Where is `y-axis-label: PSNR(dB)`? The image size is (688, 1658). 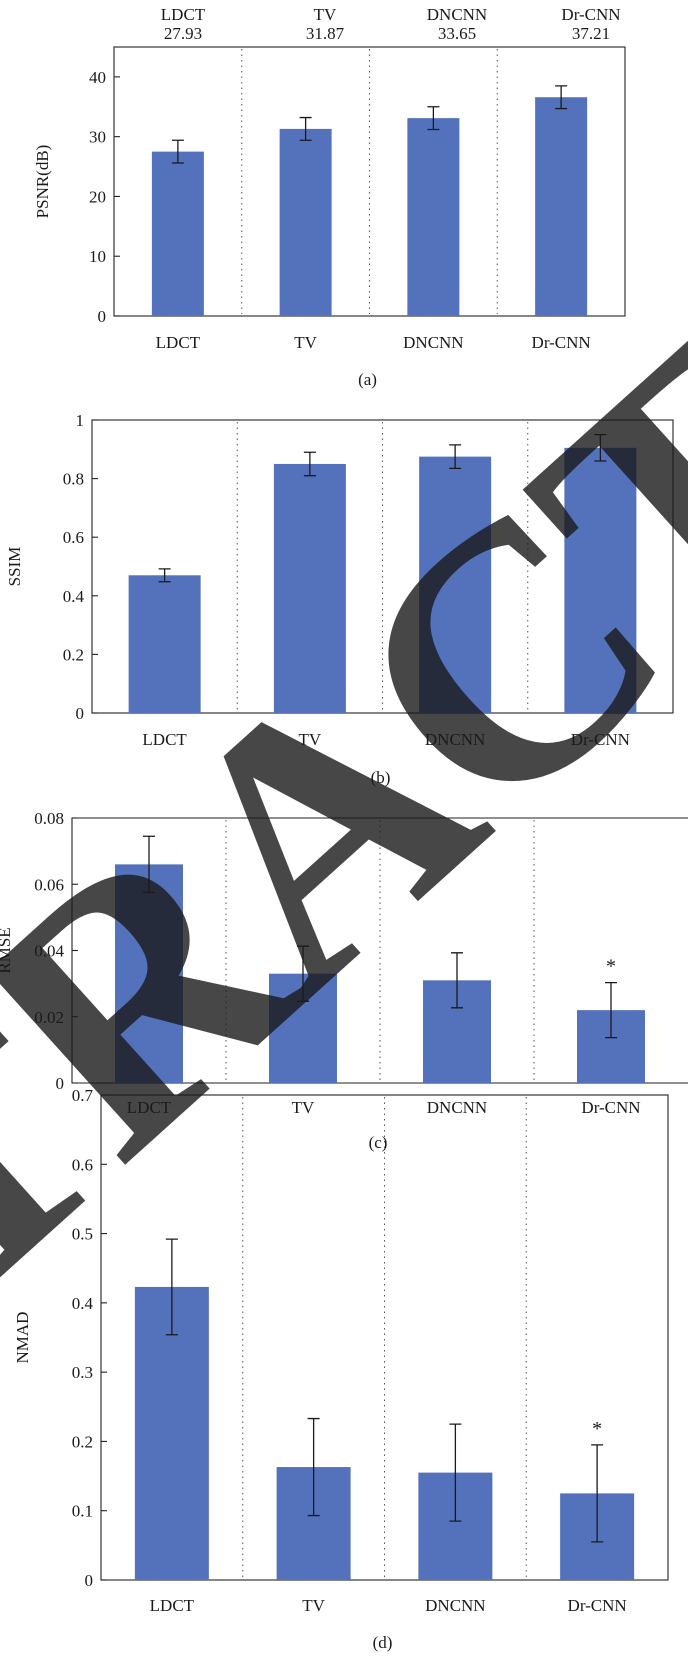 y-axis-label: PSNR(dB) is located at coordinates (42, 182).